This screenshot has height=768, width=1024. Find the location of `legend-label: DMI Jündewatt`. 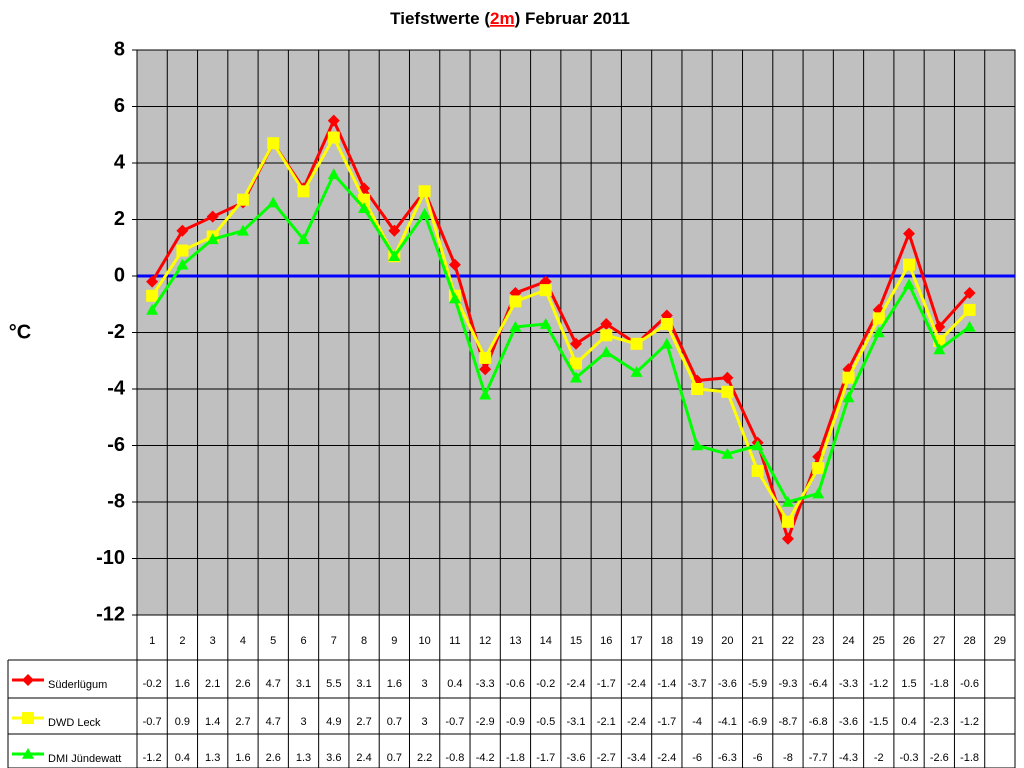

legend-label: DMI Jündewatt is located at coordinates (84, 759).